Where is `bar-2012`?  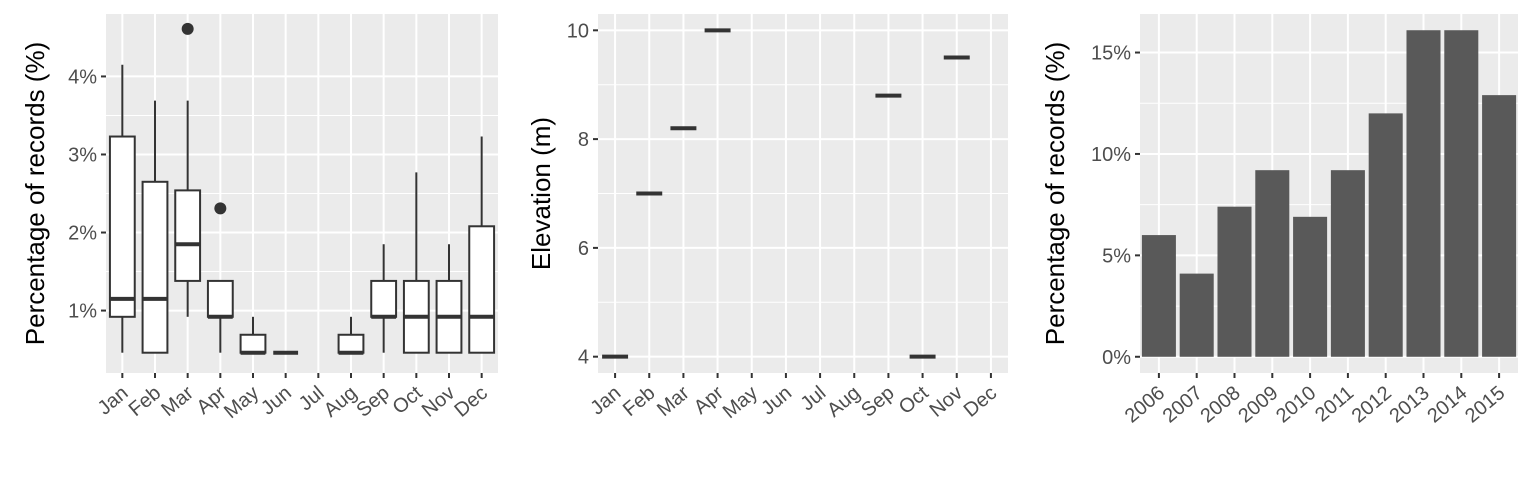
bar-2012 is located at coordinates (1385, 235).